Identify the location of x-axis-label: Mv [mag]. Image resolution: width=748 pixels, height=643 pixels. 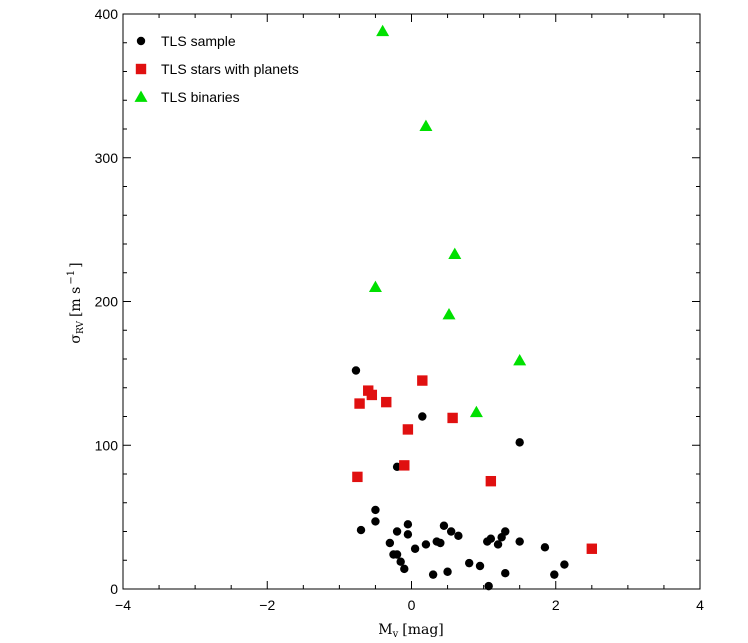
(411, 631).